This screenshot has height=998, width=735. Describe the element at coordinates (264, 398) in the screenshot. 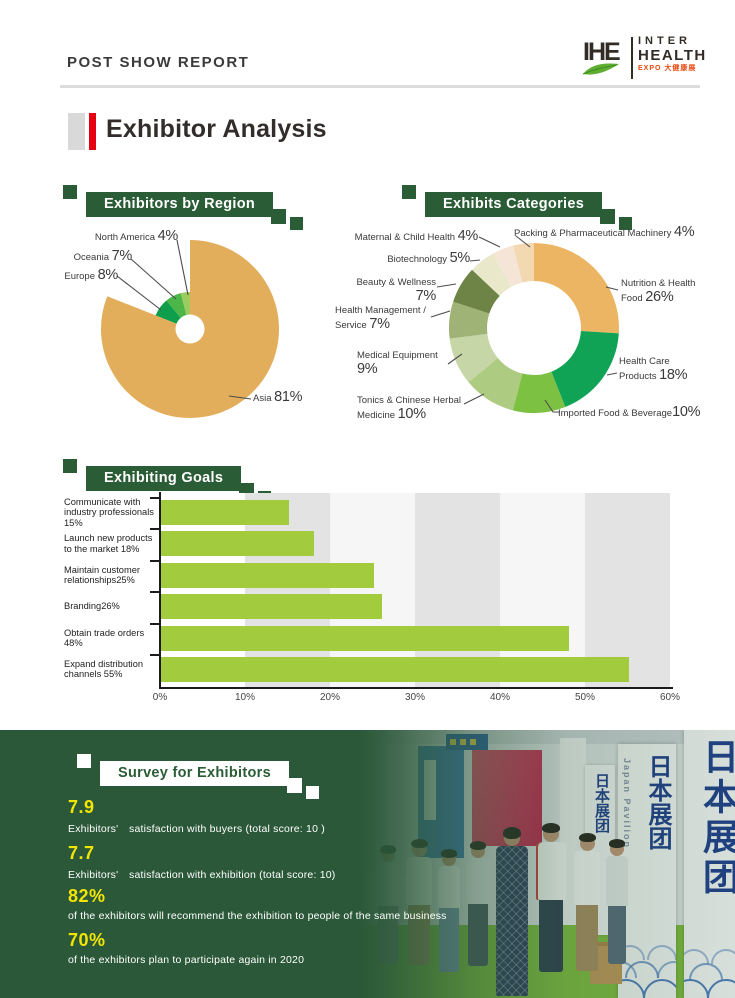

I see `label-text: Asia` at that location.